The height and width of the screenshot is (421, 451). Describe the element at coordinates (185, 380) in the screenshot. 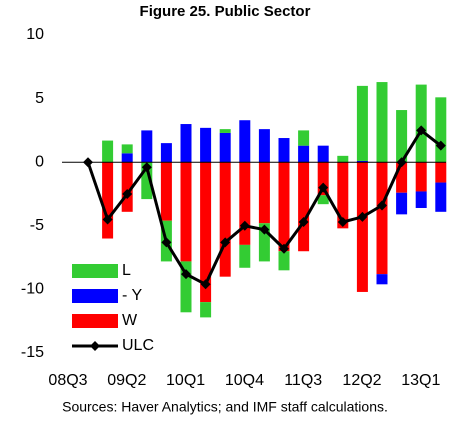

I see `x-tick-label: 10Q1` at that location.